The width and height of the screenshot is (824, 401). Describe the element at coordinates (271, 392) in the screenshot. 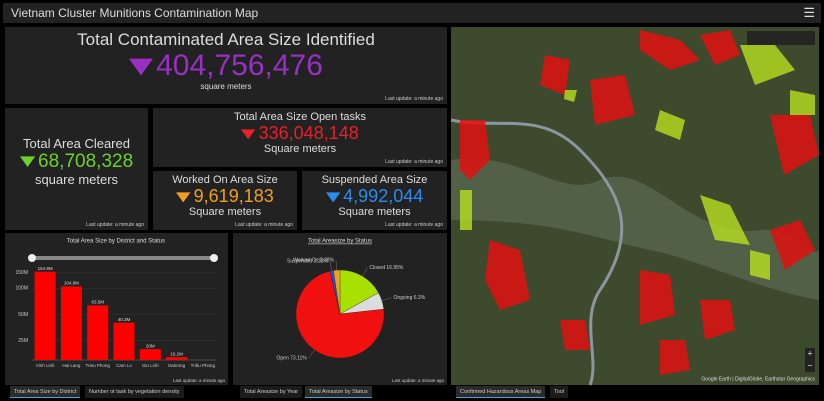

I see `tab: Total Areasize by Year` at that location.